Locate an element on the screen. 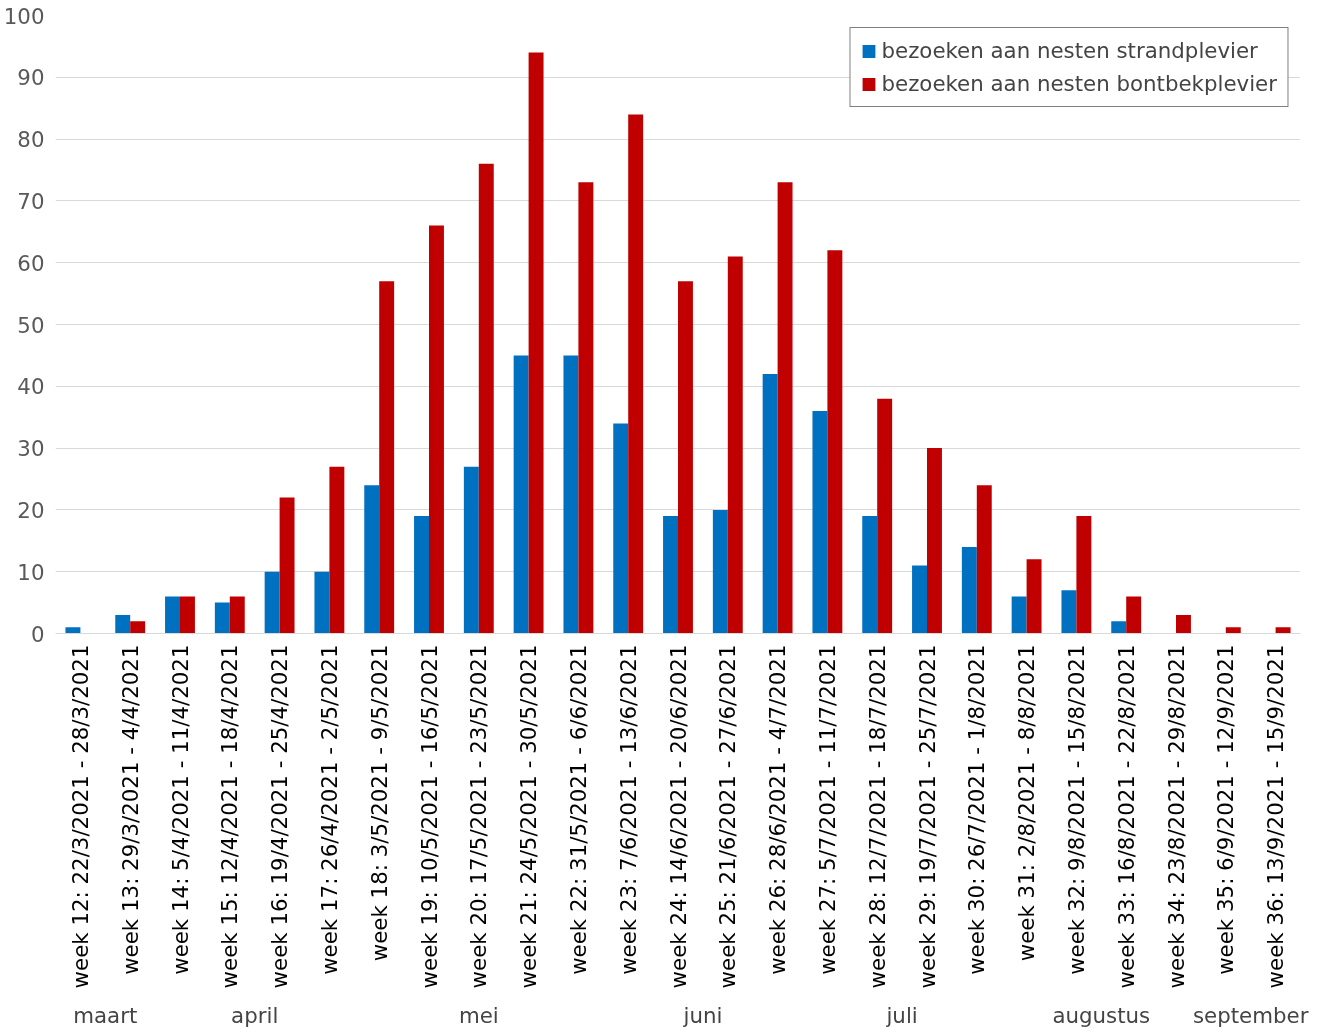 The width and height of the screenshot is (1325, 1036). y-tick-label: 90 is located at coordinates (31, 78).